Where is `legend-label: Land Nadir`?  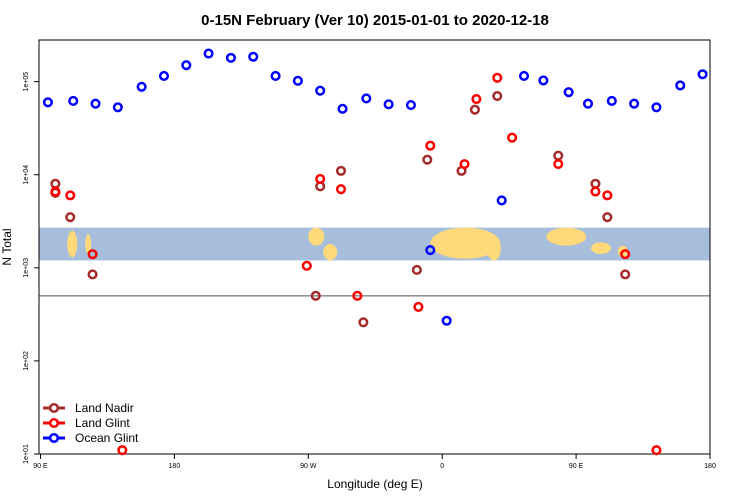 legend-label: Land Nadir is located at coordinates (104, 408).